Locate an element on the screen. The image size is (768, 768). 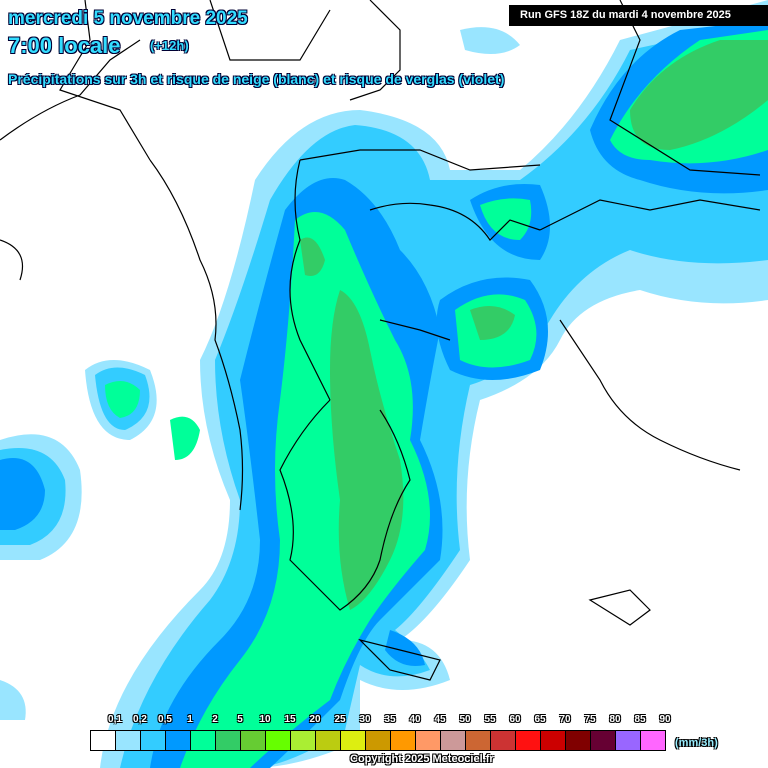
legend-label: 55 is located at coordinates (490, 719).